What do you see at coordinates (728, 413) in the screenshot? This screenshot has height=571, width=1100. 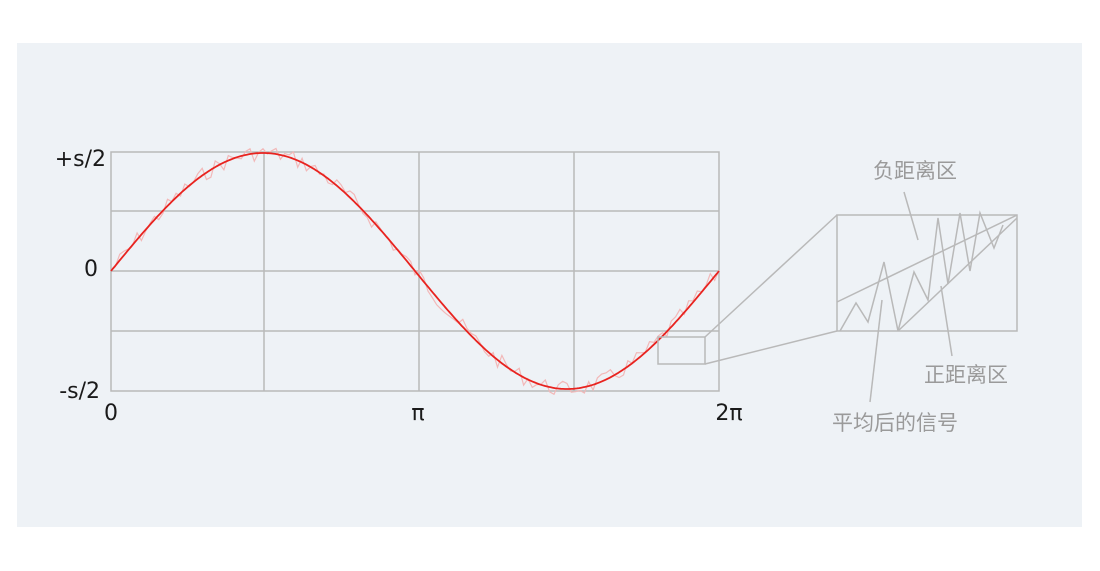 I see `x-label-two-pi: 2π` at bounding box center [728, 413].